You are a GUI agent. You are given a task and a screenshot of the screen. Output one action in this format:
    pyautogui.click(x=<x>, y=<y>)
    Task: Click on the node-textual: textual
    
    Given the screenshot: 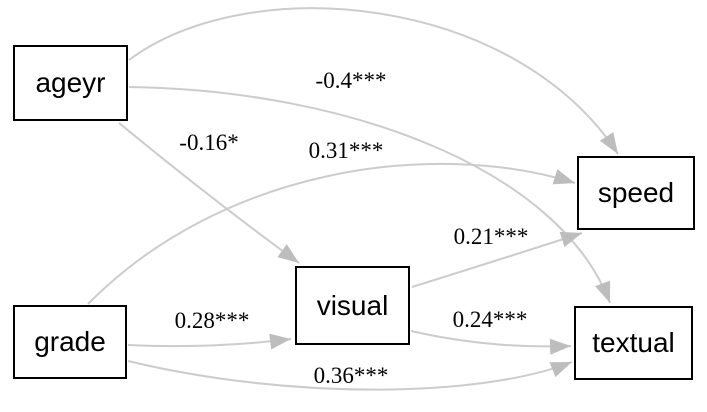 What is the action you would take?
    pyautogui.click(x=633, y=343)
    